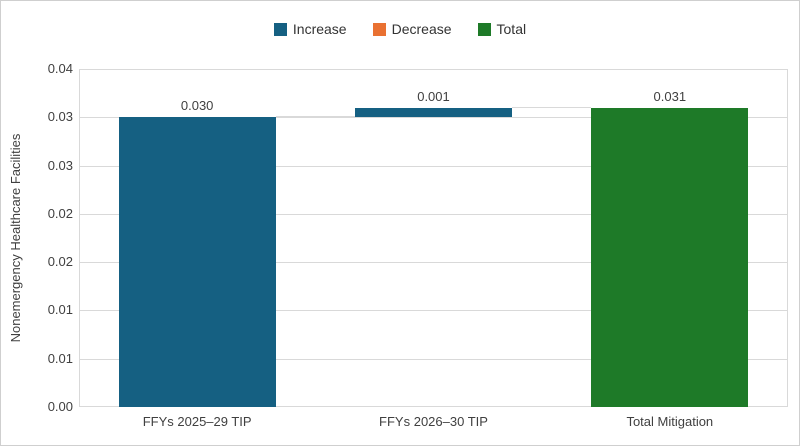 The width and height of the screenshot is (800, 446). What do you see at coordinates (433, 421) in the screenshot?
I see `x-tick-label: FFYs 2026–30 TIP` at bounding box center [433, 421].